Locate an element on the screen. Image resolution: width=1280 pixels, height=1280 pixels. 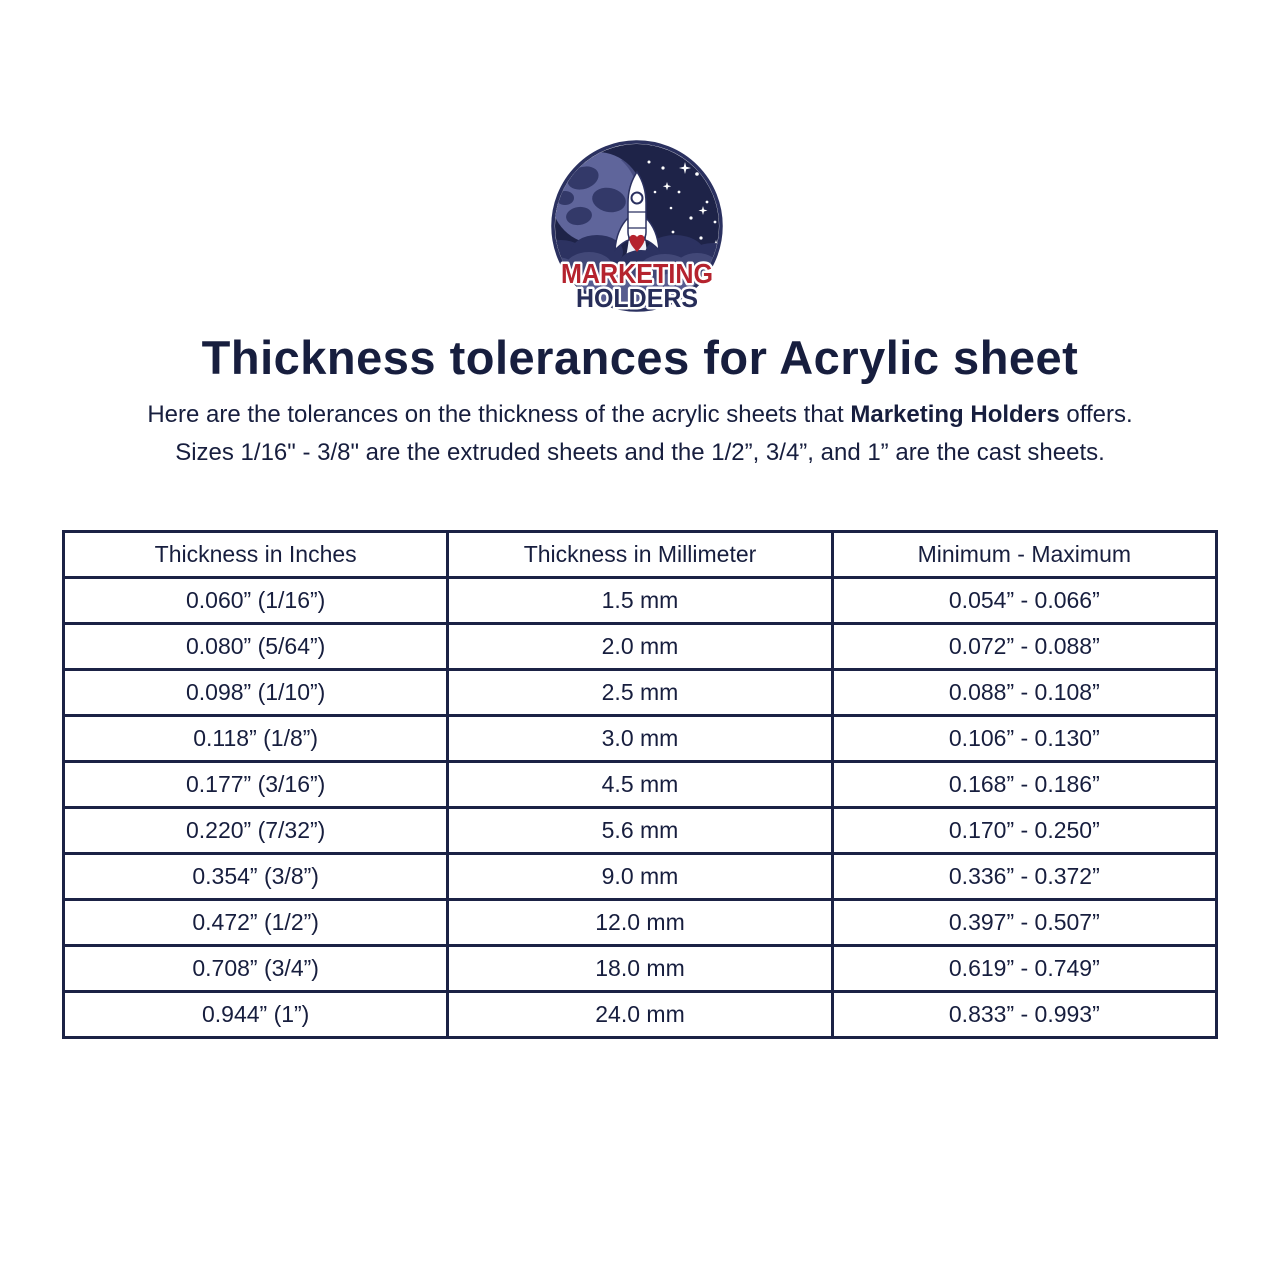
column-header: Thickness in Inches is located at coordinates (255, 554).